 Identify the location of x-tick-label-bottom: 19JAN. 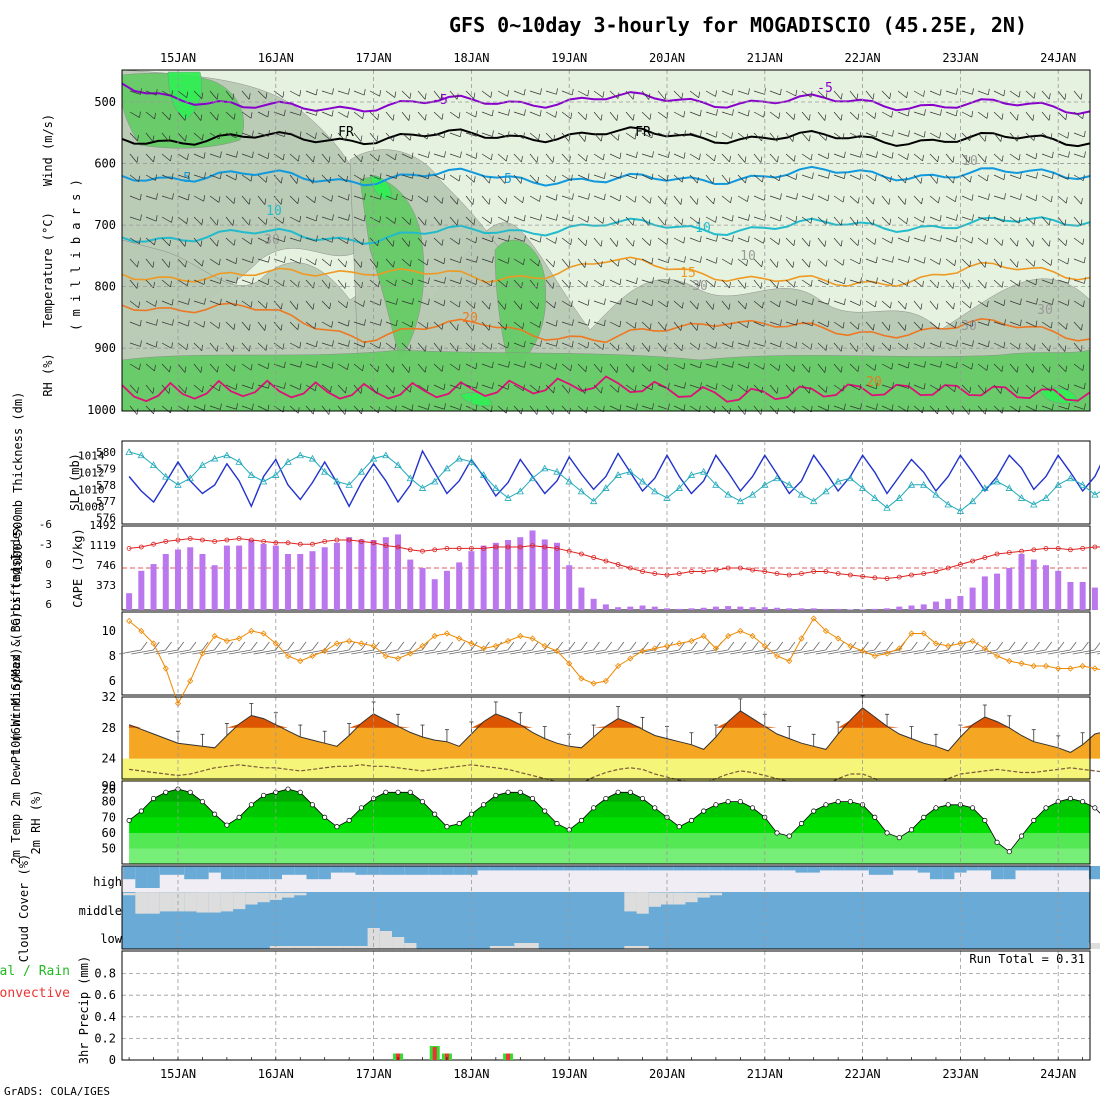
(569, 1074).